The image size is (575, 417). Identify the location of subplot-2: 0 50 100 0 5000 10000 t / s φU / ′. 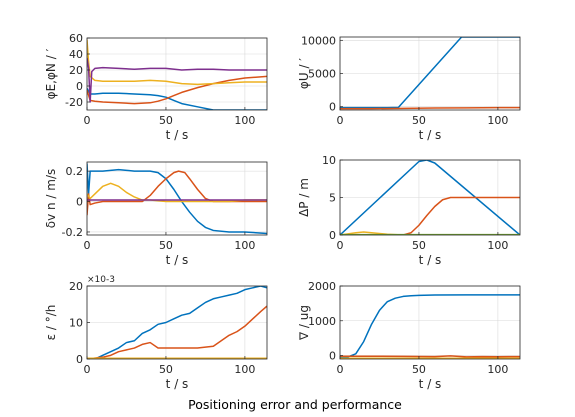
(409, 88).